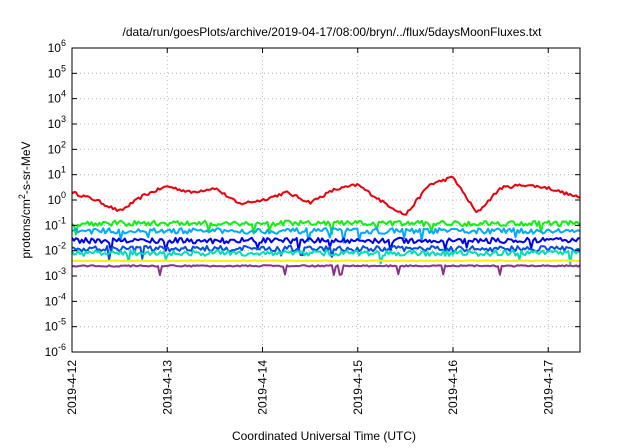 Image resolution: width=640 pixels, height=448 pixels. Describe the element at coordinates (55, 350) in the screenshot. I see `y-tick-label: 10⁻⁶` at that location.